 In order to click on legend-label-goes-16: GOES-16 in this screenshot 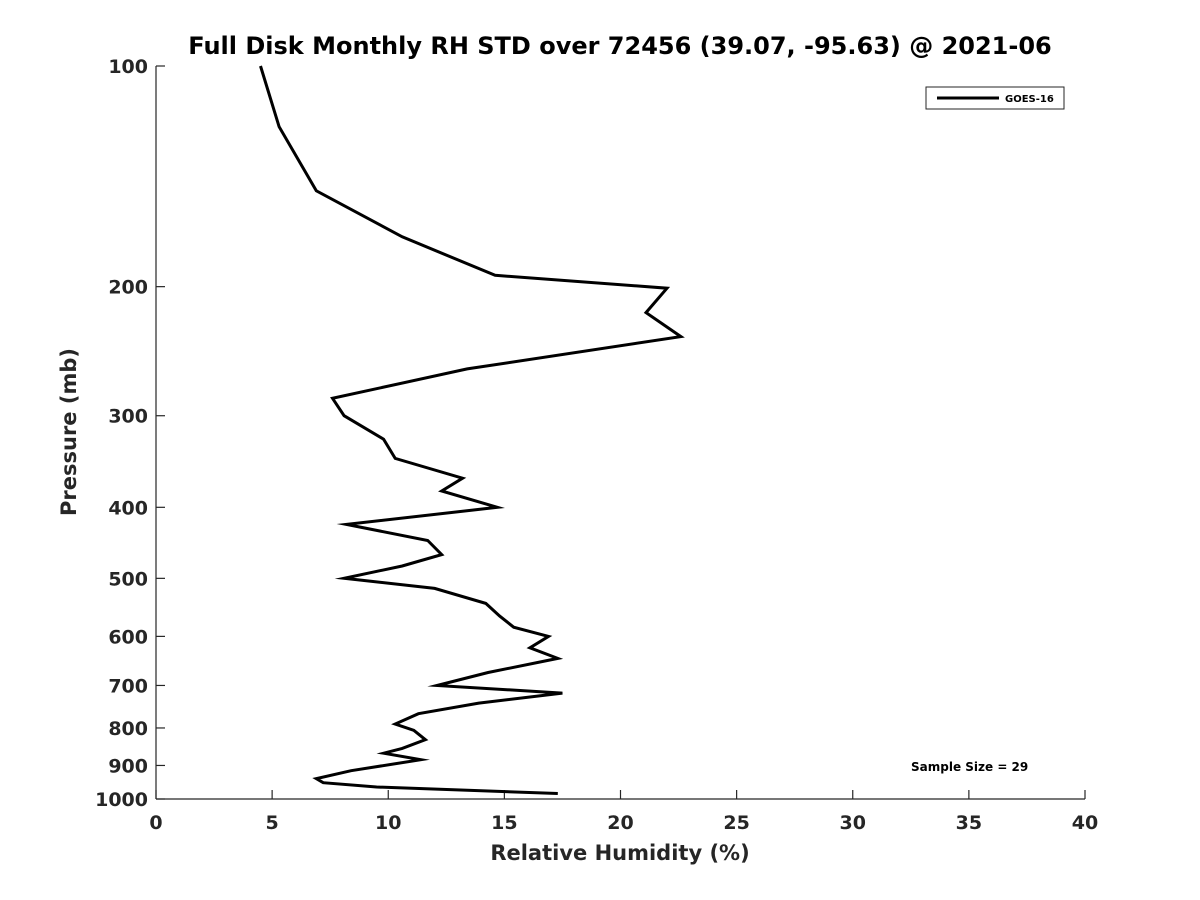, I will do `click(1029, 99)`.